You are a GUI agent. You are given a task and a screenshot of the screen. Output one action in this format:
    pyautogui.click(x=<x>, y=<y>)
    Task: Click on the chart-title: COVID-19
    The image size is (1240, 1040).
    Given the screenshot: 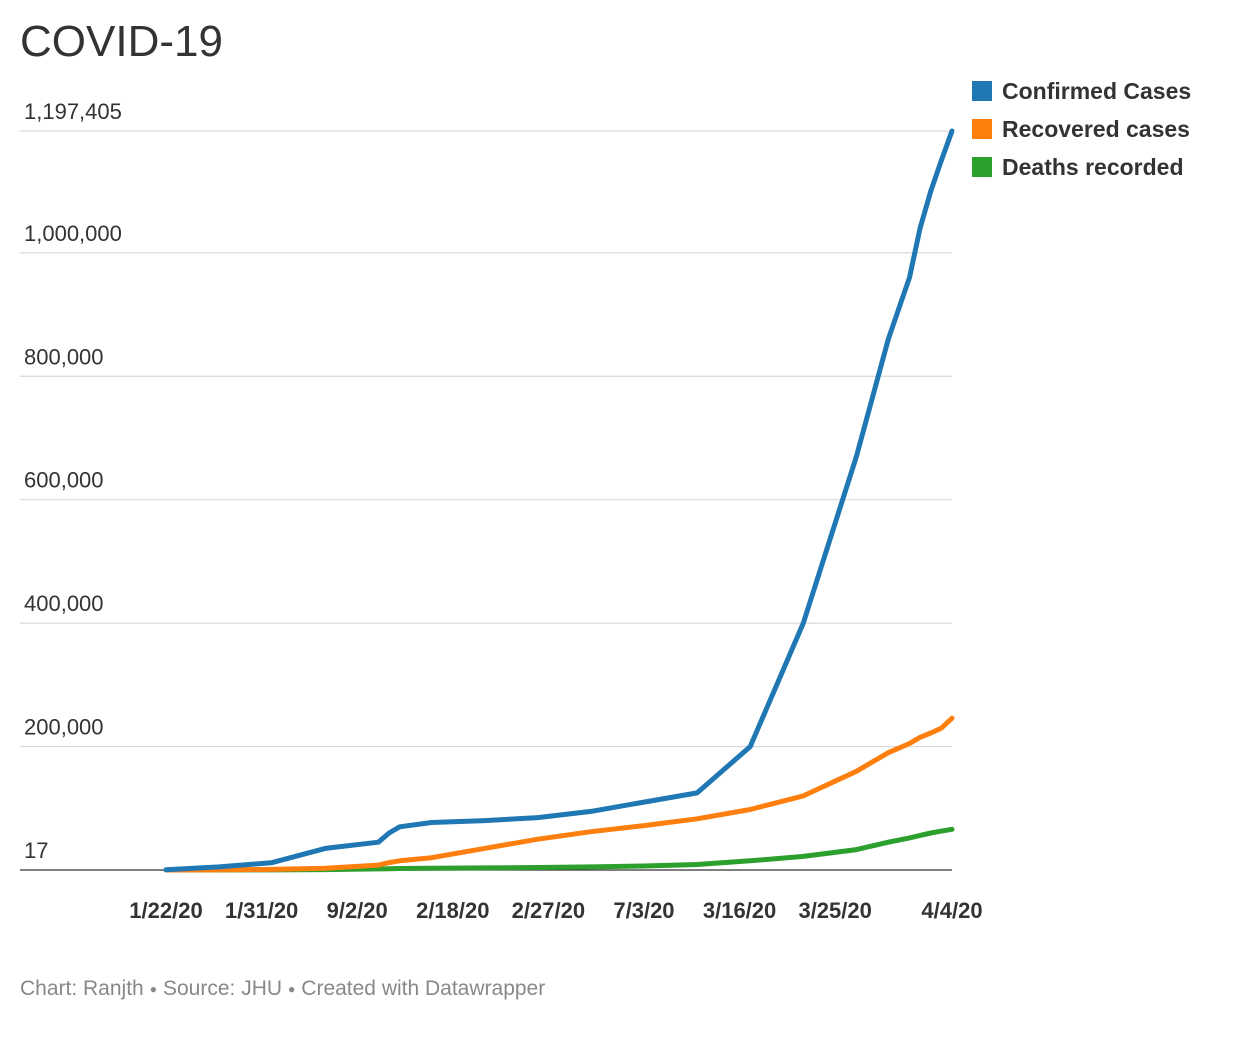 What is the action you would take?
    pyautogui.click(x=121, y=41)
    